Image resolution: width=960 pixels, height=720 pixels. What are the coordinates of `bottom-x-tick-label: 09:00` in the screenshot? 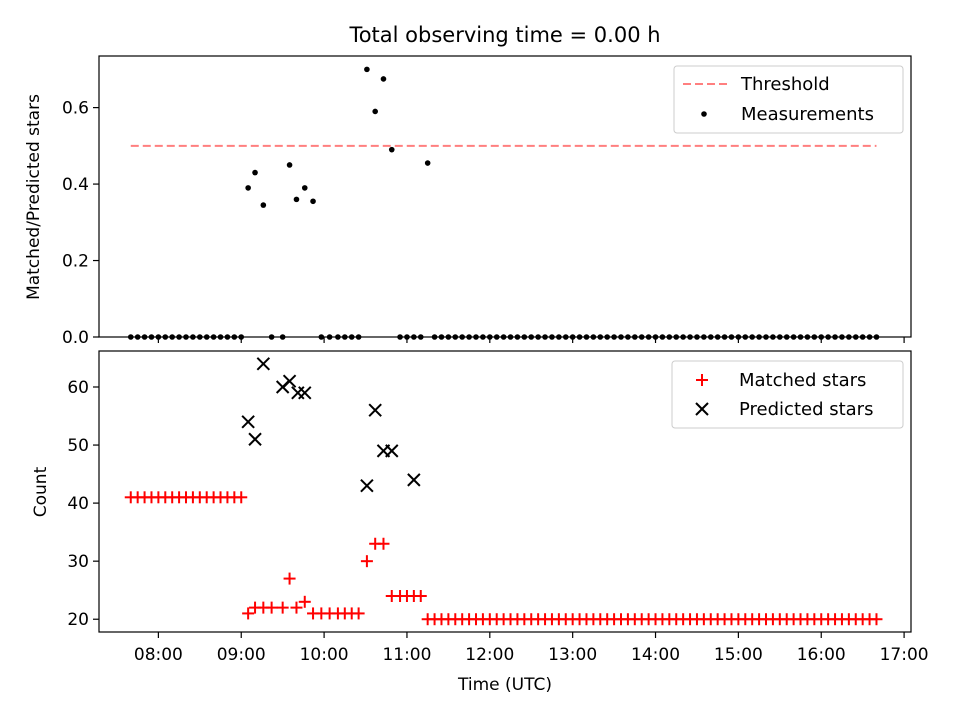 It's located at (241, 655).